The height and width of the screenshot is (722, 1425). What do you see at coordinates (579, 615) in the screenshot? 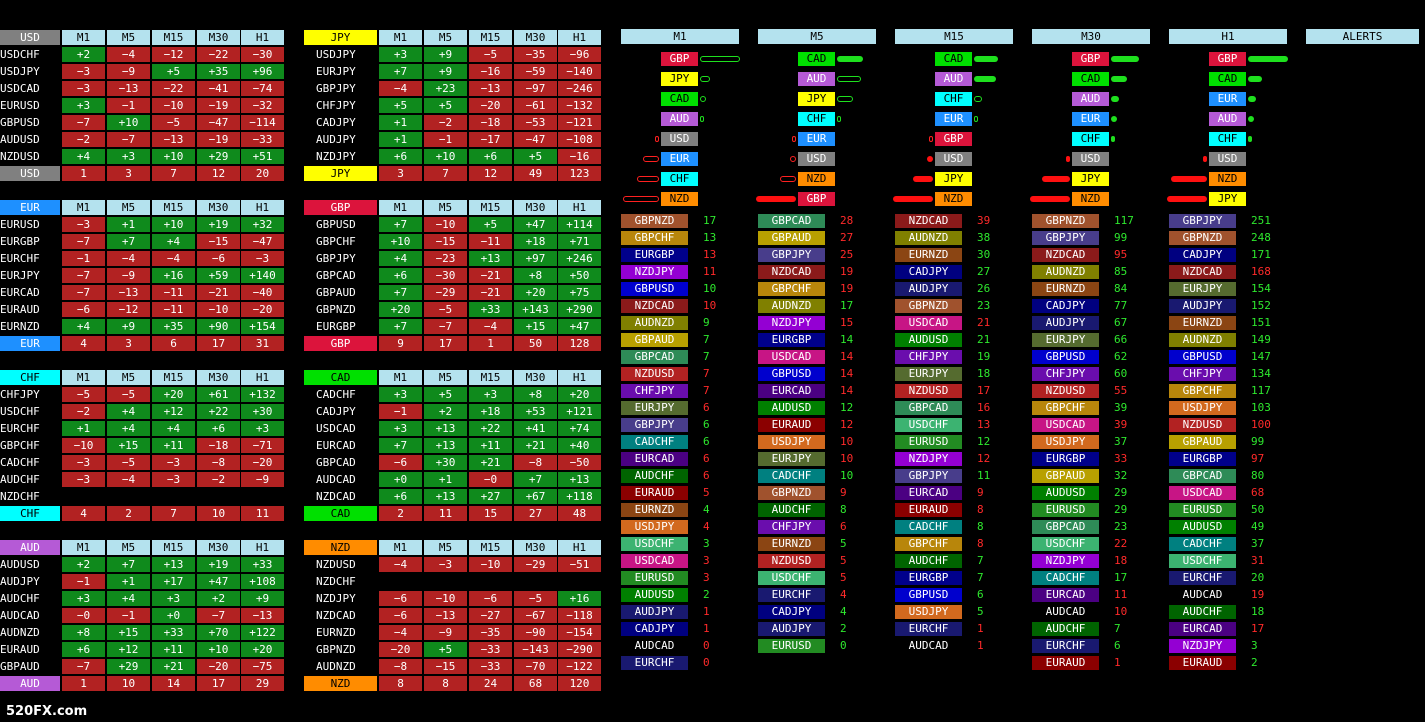
I see `value-cell: −118` at bounding box center [579, 615].